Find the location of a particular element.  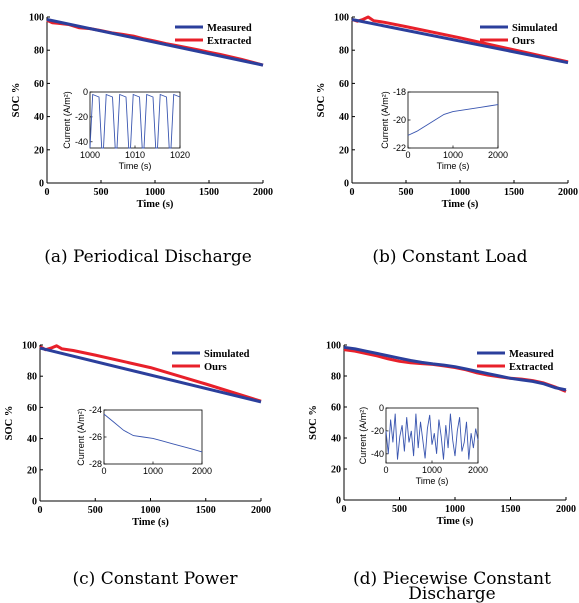

inset-plot: -28 -26 -24 0 1000 2000 Current (A/m²) is located at coordinates (144, 448).